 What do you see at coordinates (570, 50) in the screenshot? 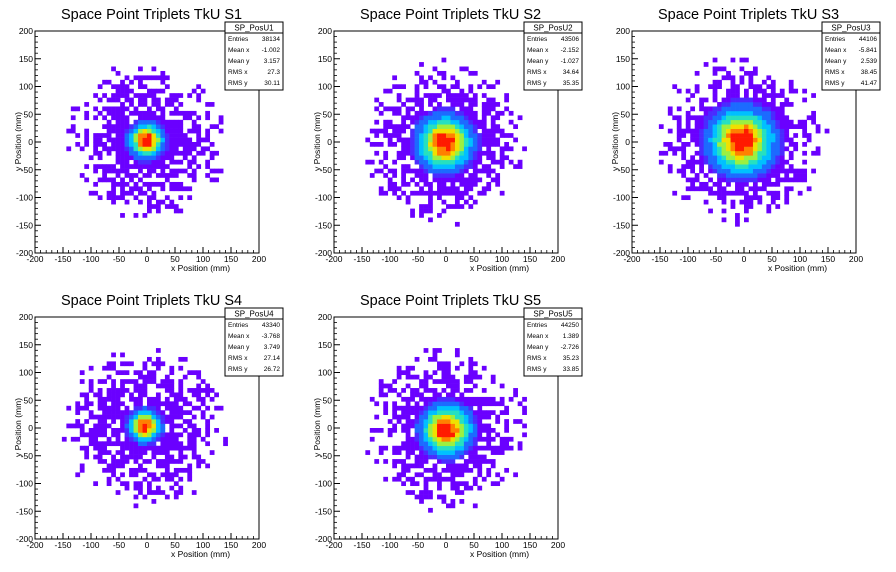
I see `stats-value: -2.152` at bounding box center [570, 50].